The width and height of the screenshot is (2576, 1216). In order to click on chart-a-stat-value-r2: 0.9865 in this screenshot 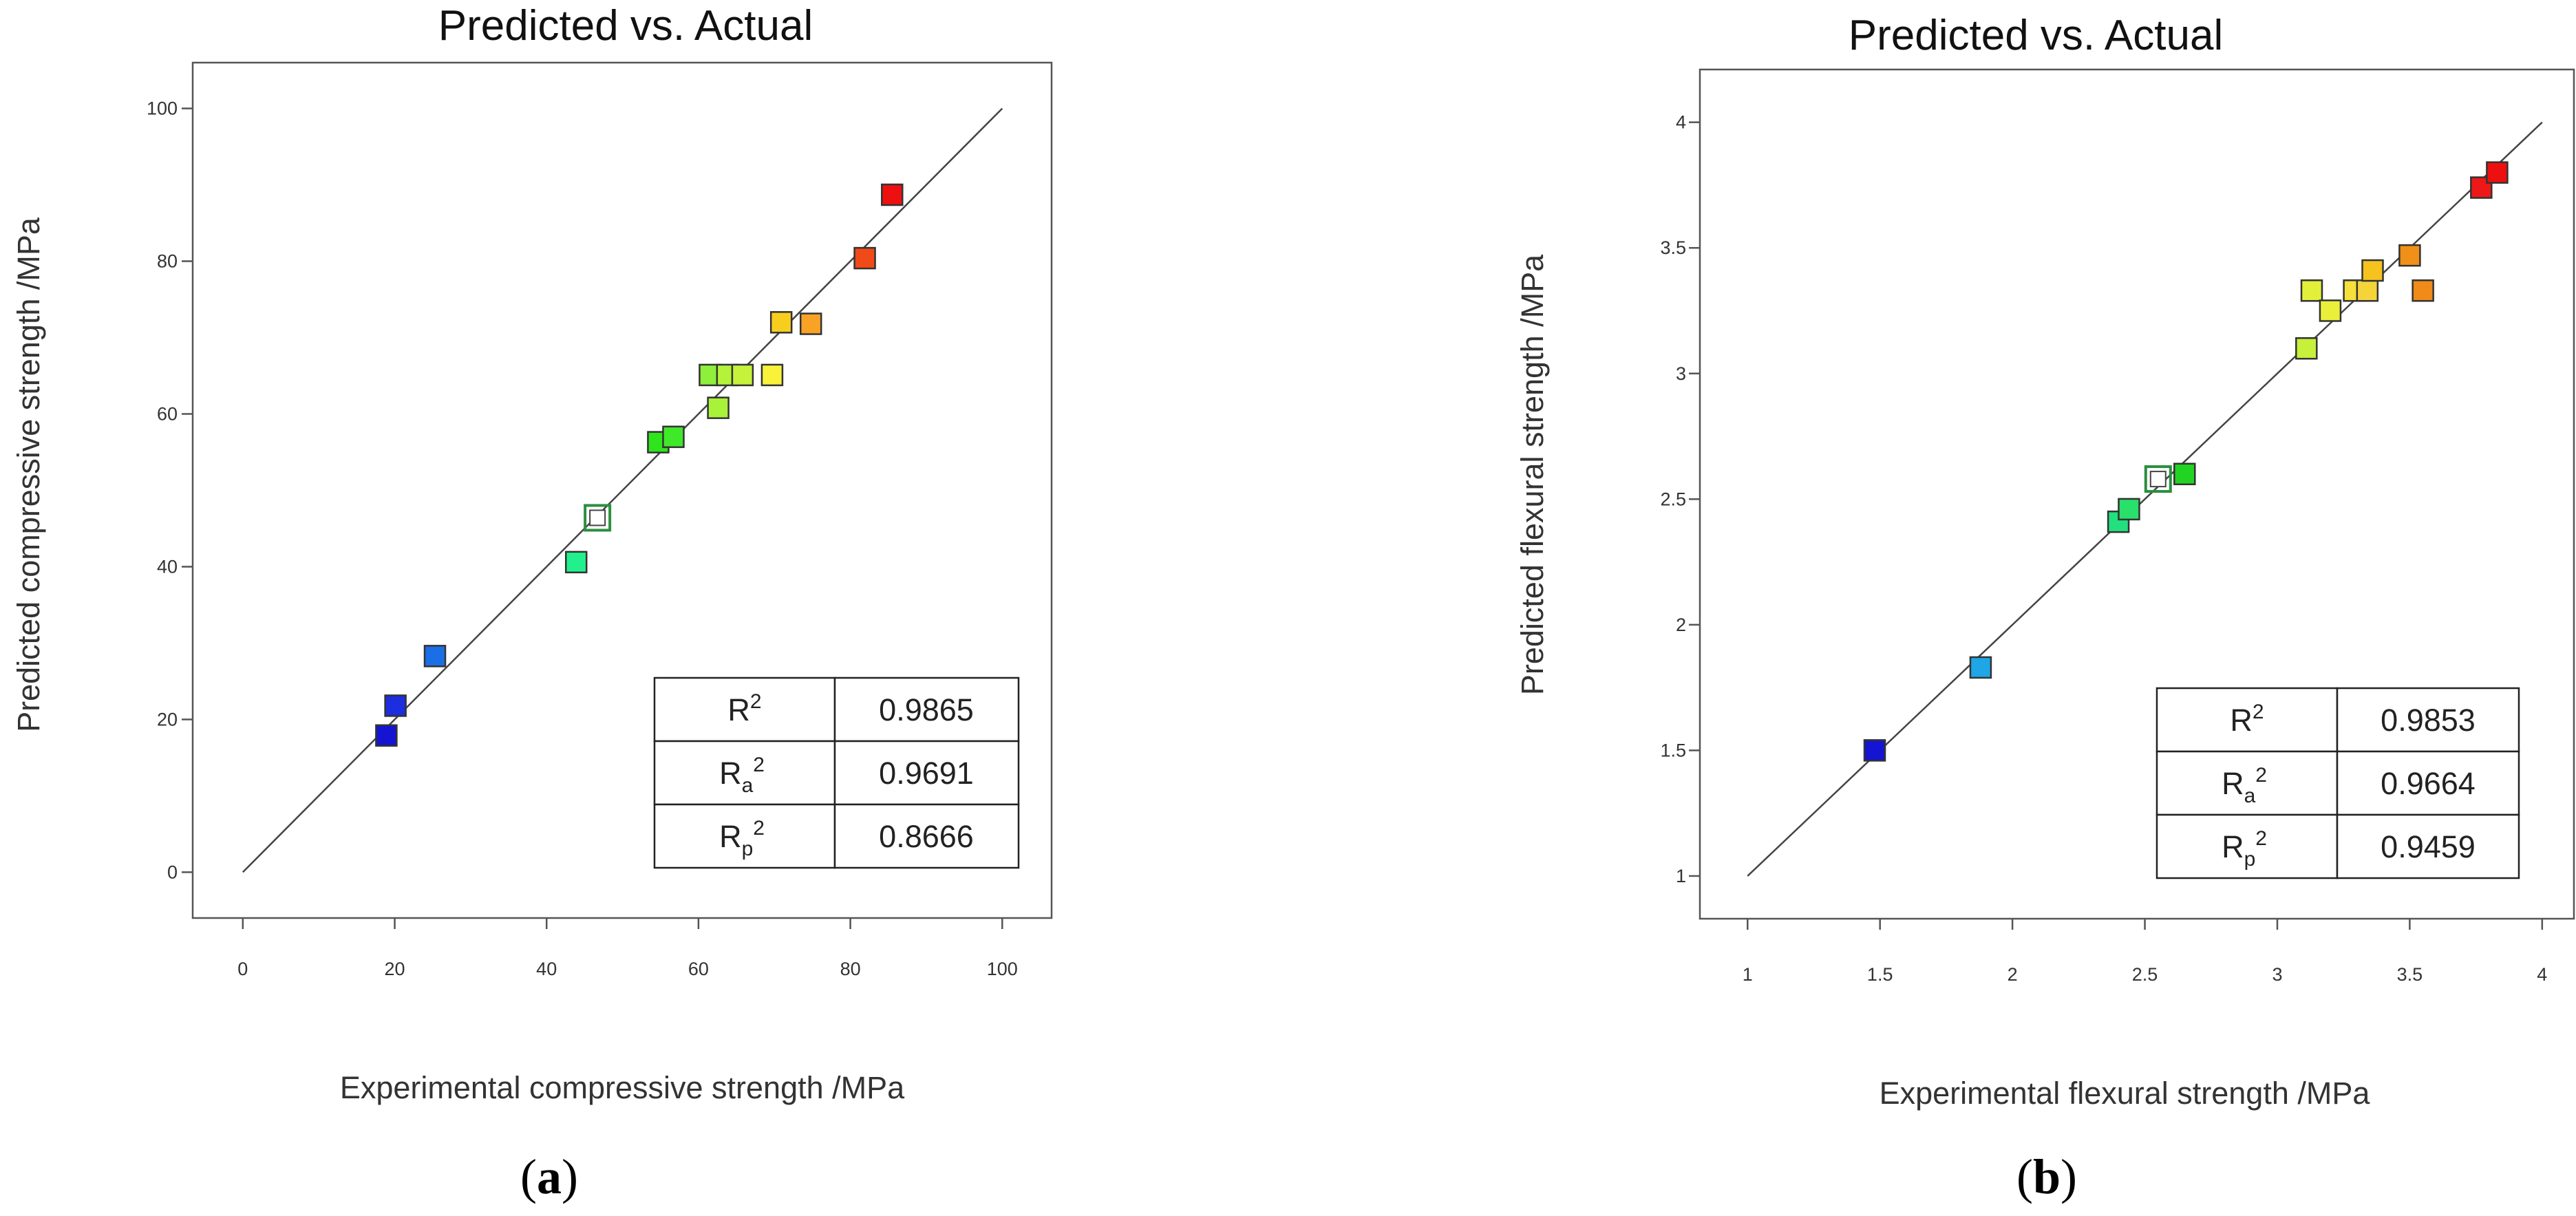, I will do `click(926, 709)`.